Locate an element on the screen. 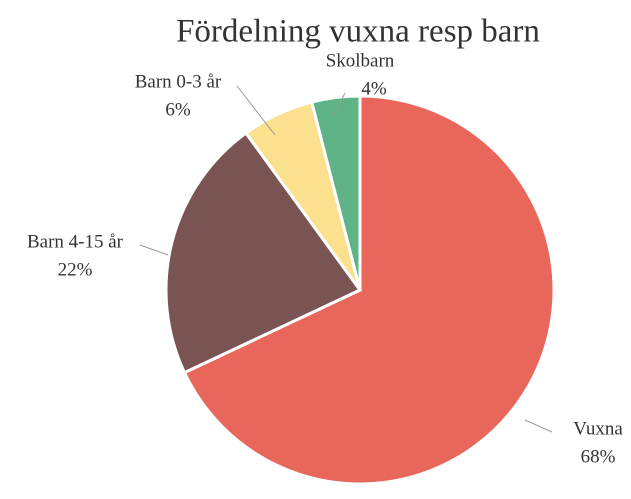  slice-label: Skolbarn is located at coordinates (360, 60).